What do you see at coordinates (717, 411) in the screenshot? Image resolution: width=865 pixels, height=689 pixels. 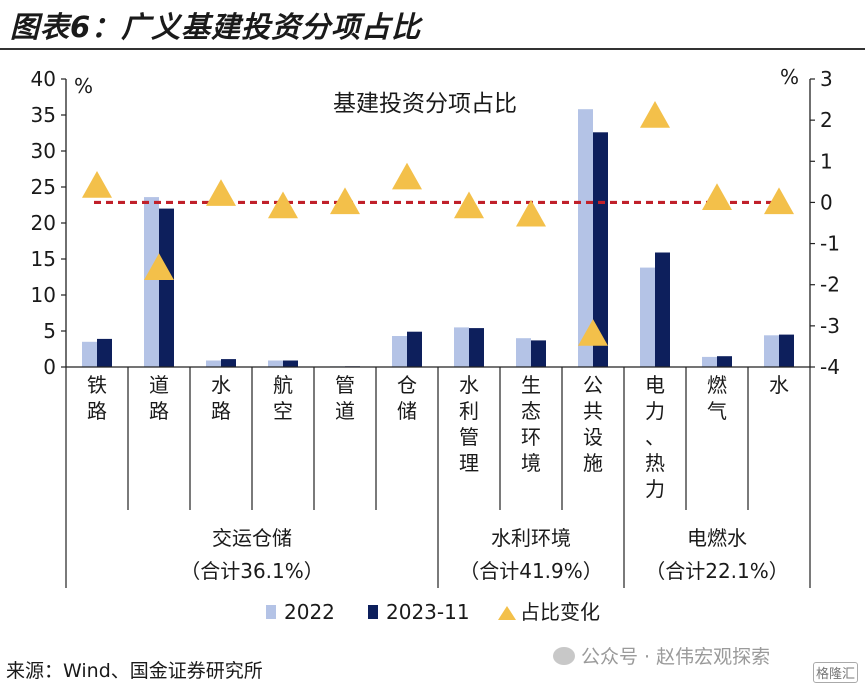 I see `category-label-10: 气` at bounding box center [717, 411].